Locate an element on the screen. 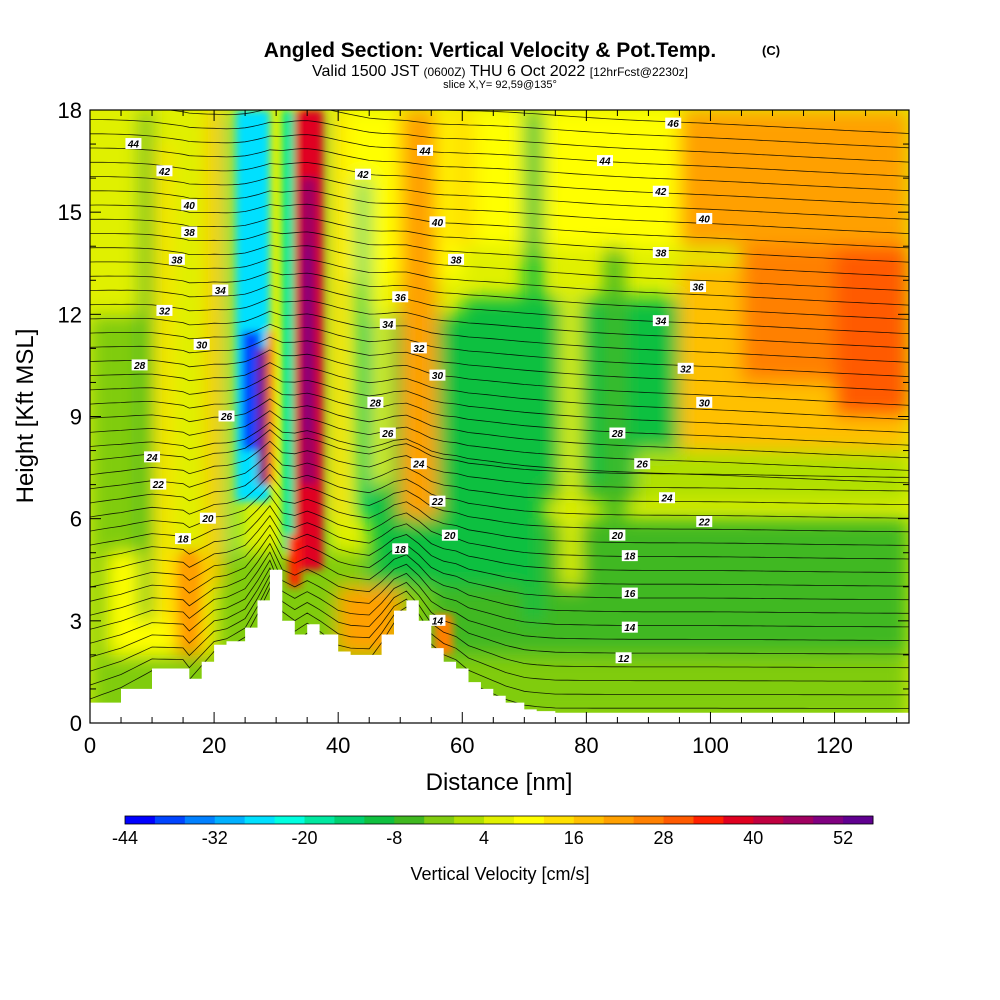  forecast-info: [12hrFcst@2230z] is located at coordinates (639, 72).